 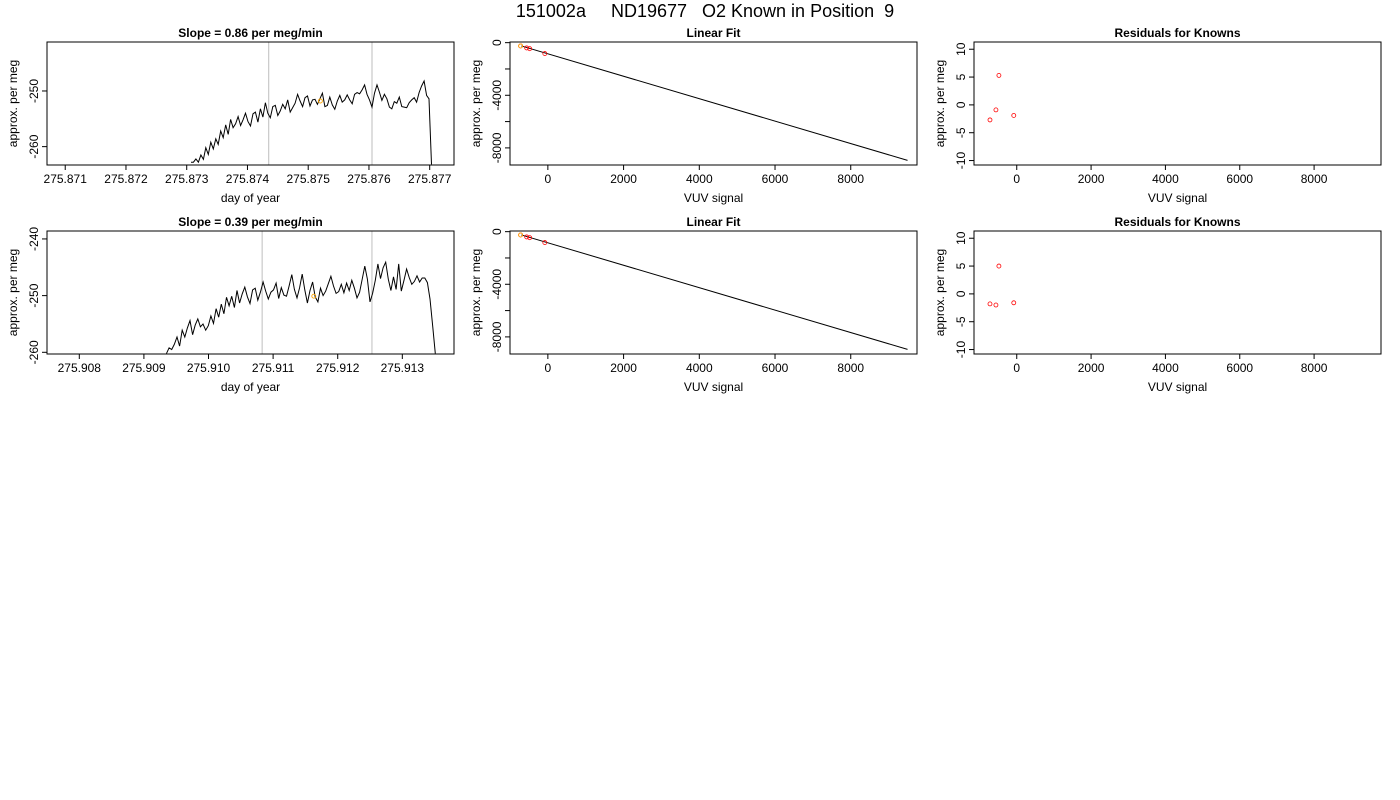 What do you see at coordinates (338, 368) in the screenshot?
I see `x-tick-label: 275.912` at bounding box center [338, 368].